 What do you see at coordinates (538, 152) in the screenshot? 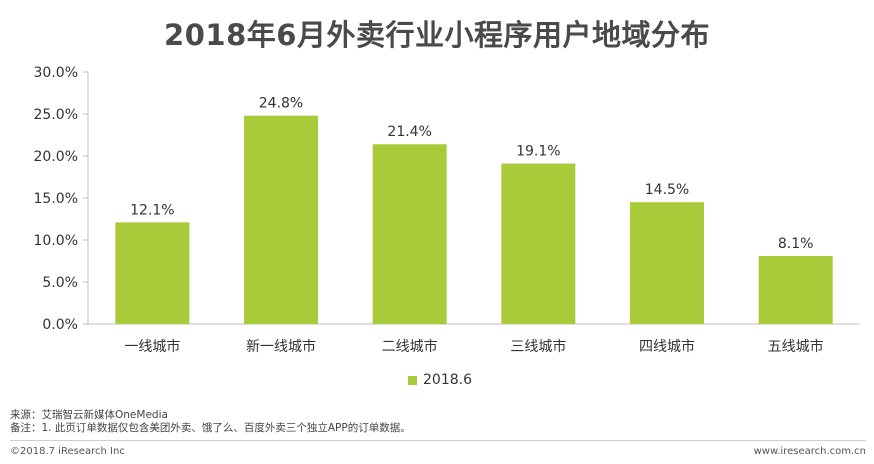
I see `bar-value-label: 19.1%` at bounding box center [538, 152].